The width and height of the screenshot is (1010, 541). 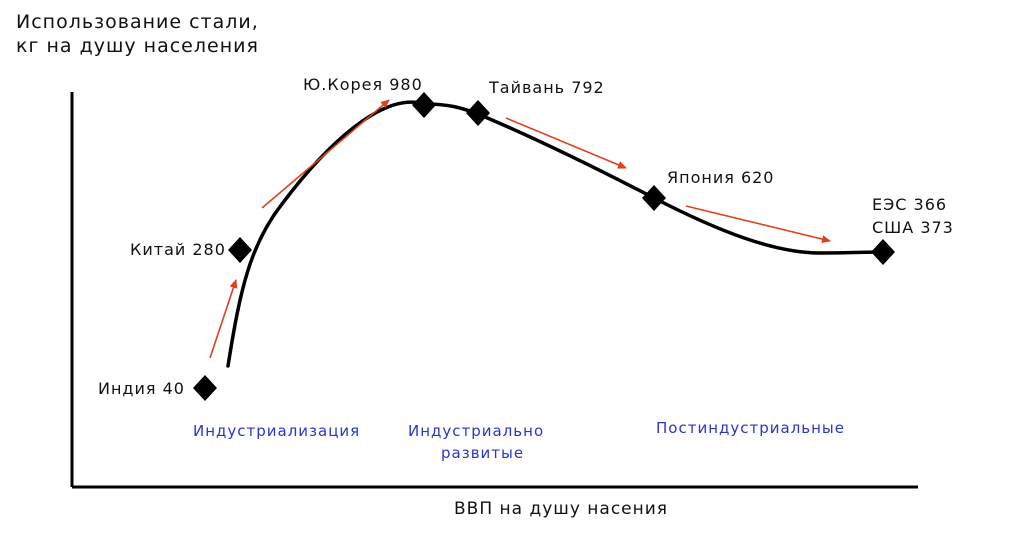 I want to click on stage-label-industrialization: Индустриализация, so click(x=276, y=431).